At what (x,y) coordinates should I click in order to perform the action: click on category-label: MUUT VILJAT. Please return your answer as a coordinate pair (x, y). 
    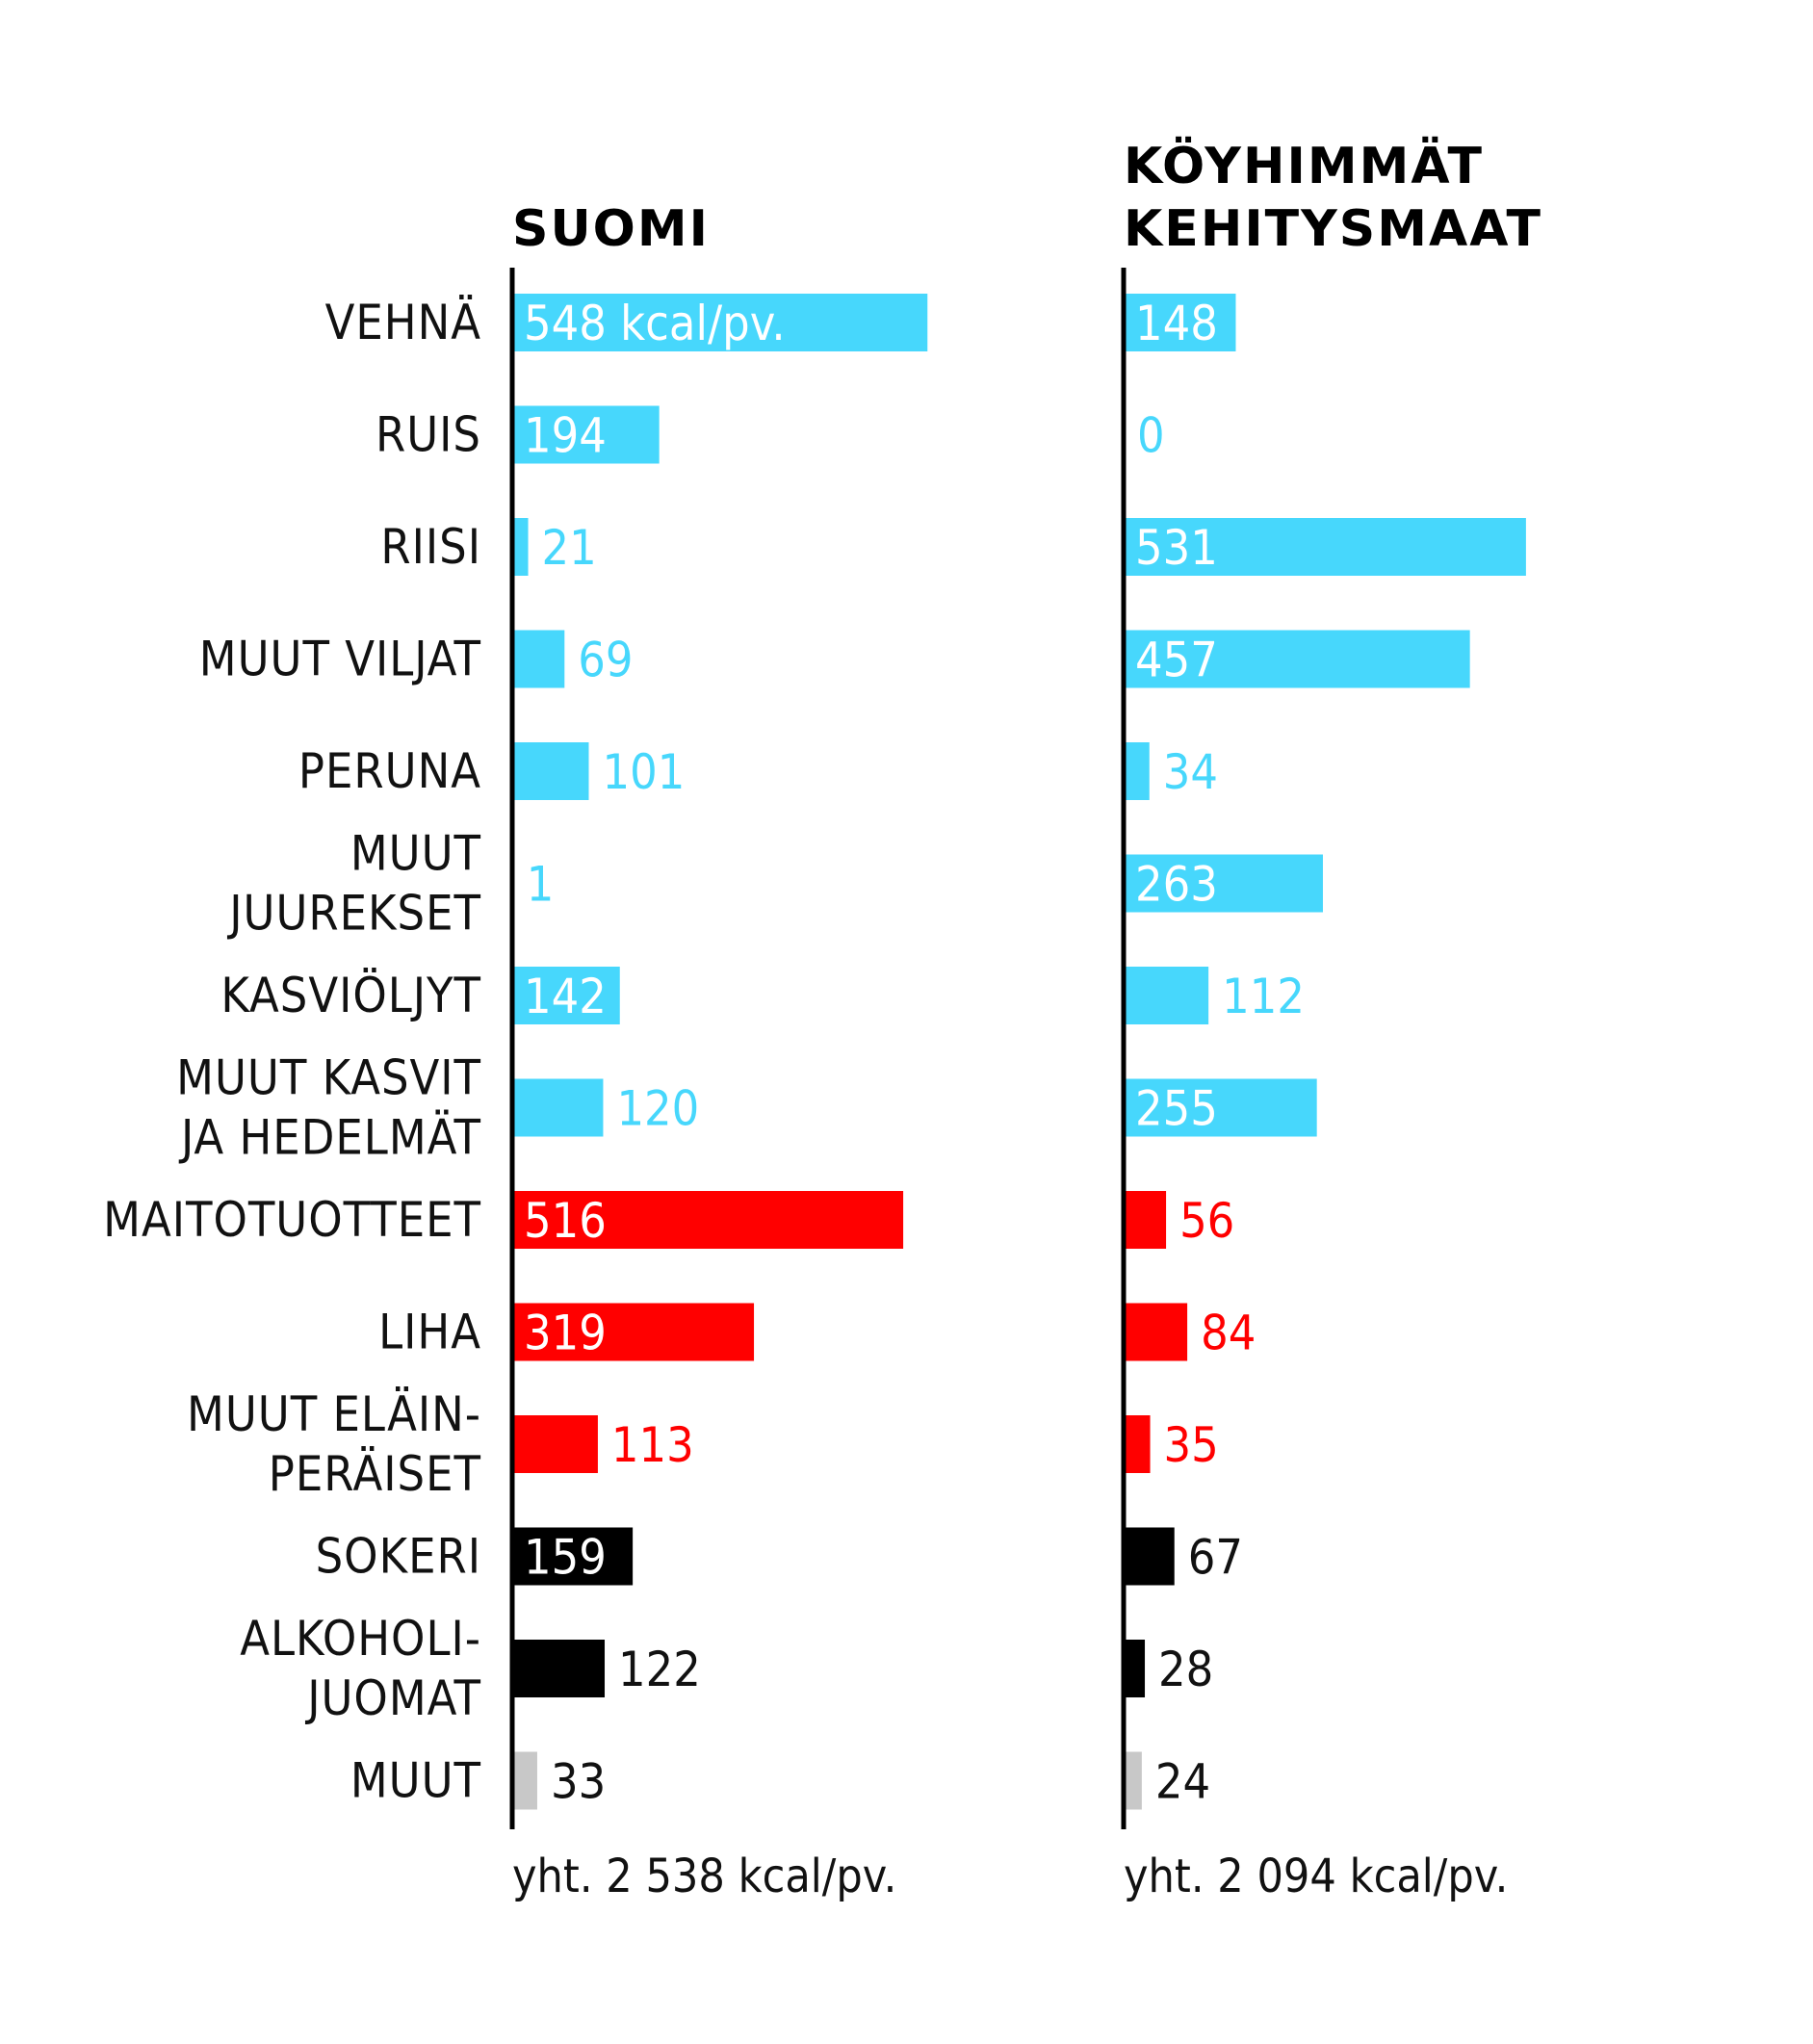
    Looking at the image, I should click on (340, 660).